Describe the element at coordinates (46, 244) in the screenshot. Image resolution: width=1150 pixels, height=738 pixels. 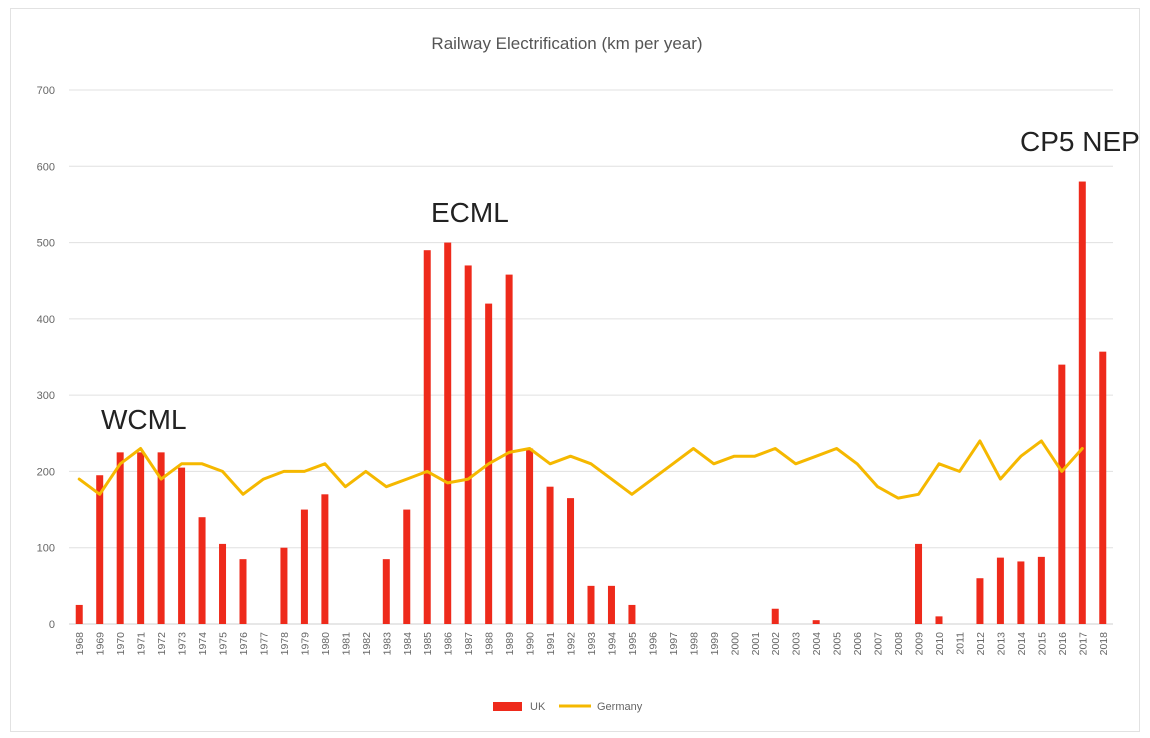
I see `y-tick-label: 500` at that location.